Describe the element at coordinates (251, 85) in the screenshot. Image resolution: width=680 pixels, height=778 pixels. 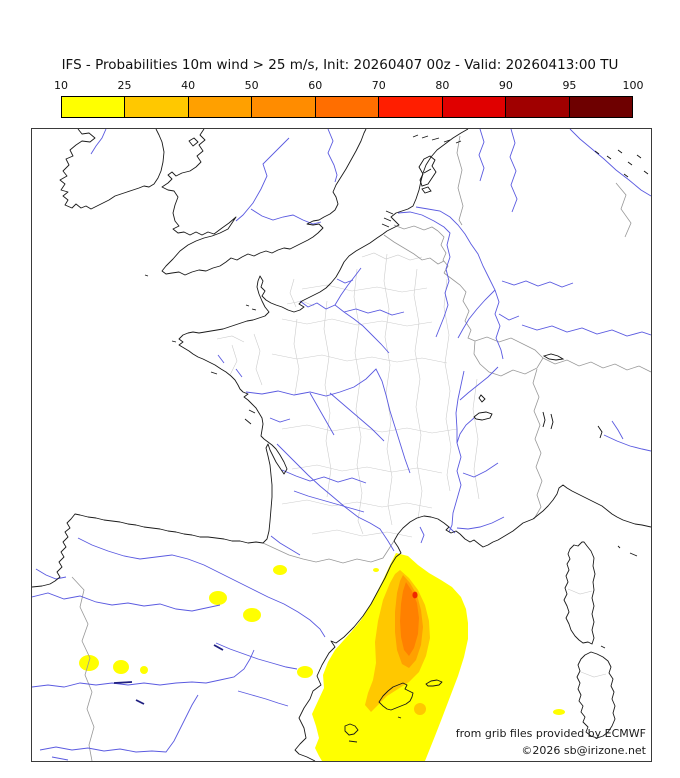
I see `colorbar-tick: 50` at that location.